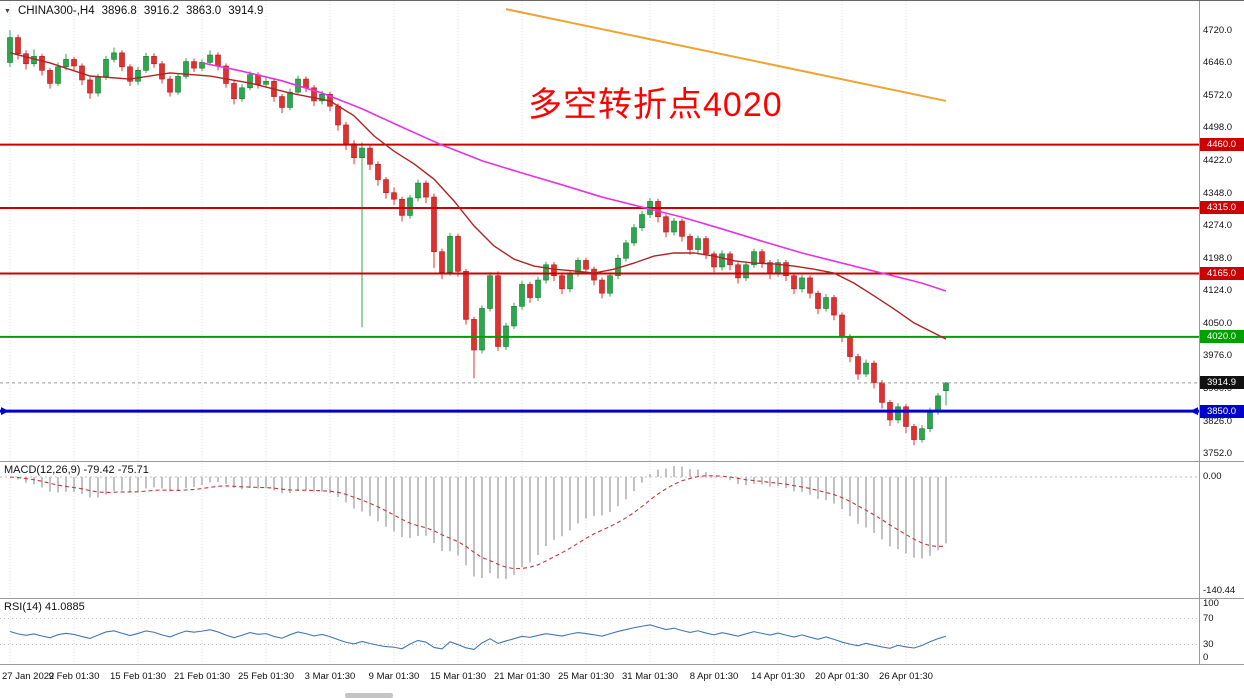  I want to click on expand-triangle-icon: ▼, so click(7, 11).